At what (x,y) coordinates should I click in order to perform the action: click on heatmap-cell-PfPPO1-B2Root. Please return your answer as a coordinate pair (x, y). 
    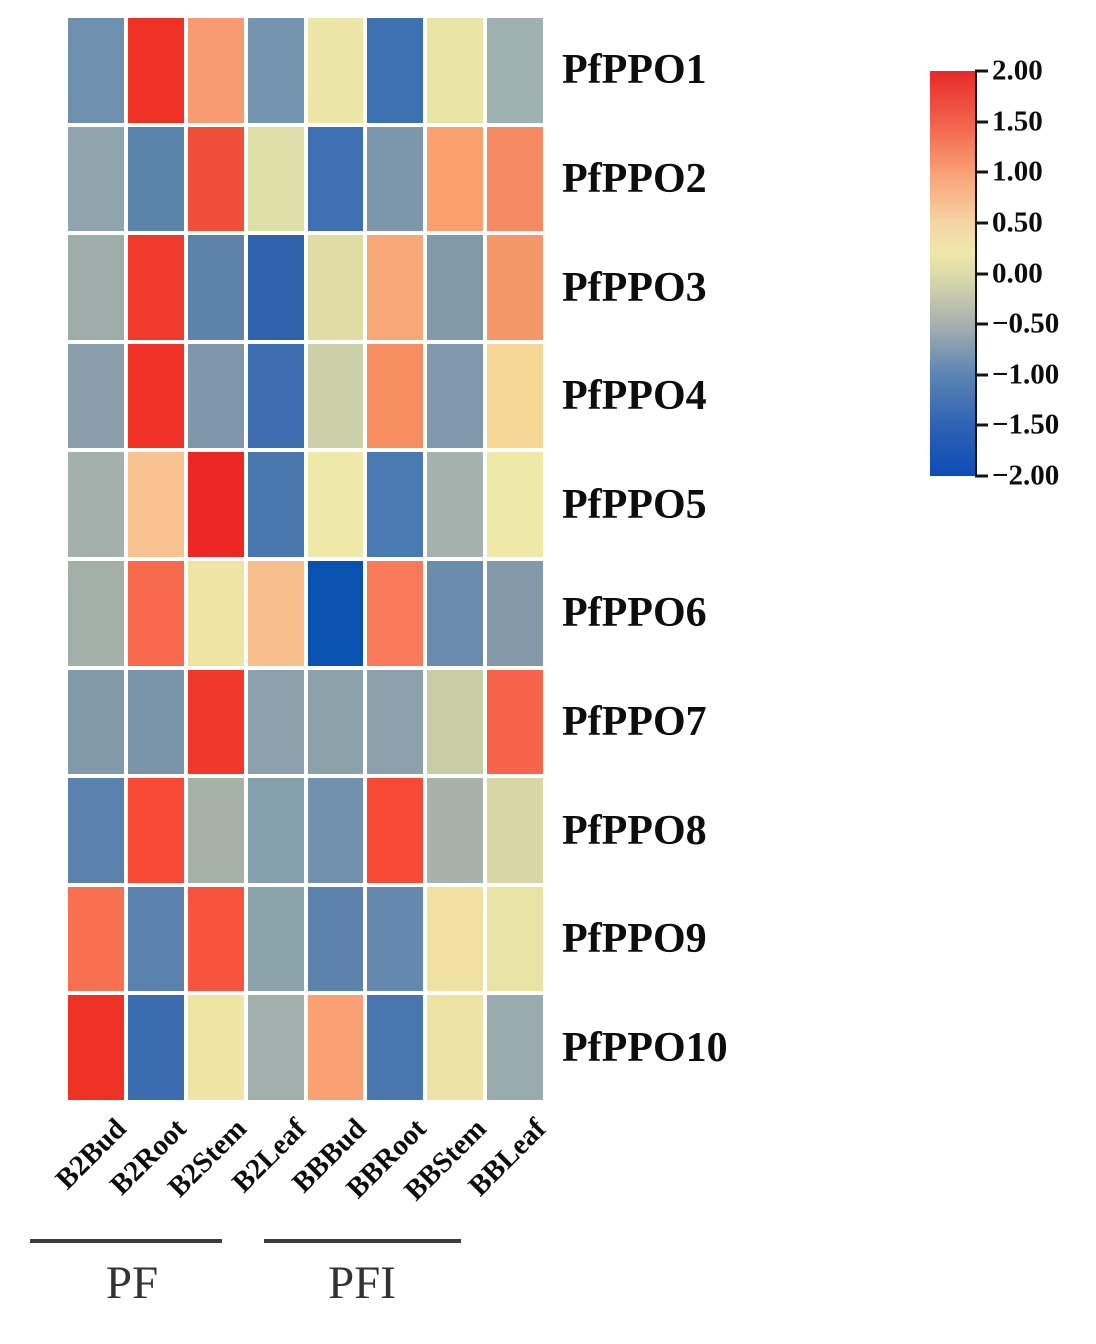
    Looking at the image, I should click on (155, 70).